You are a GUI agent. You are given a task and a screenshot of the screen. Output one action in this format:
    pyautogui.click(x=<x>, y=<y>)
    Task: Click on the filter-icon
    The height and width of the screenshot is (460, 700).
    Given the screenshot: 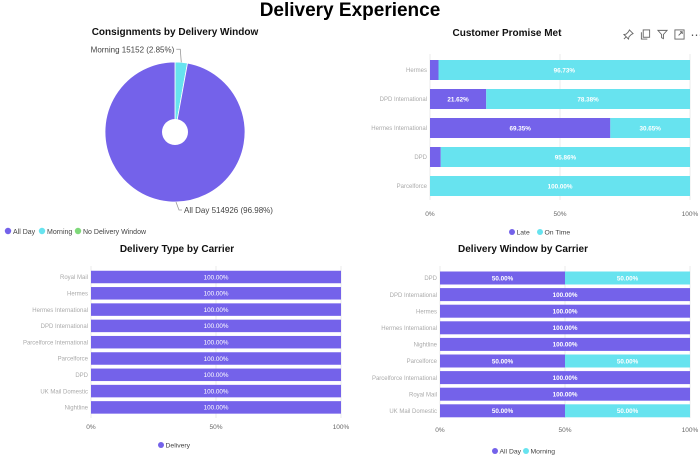 What is the action you would take?
    pyautogui.click(x=662, y=35)
    